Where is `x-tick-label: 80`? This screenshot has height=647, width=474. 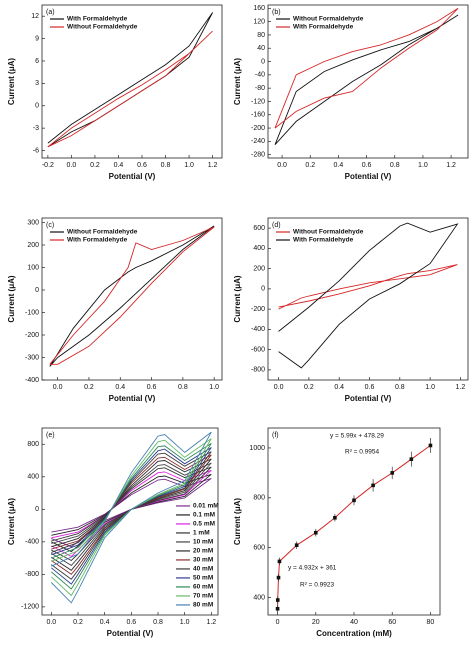
x-tick-label: 80 is located at coordinates (431, 622).